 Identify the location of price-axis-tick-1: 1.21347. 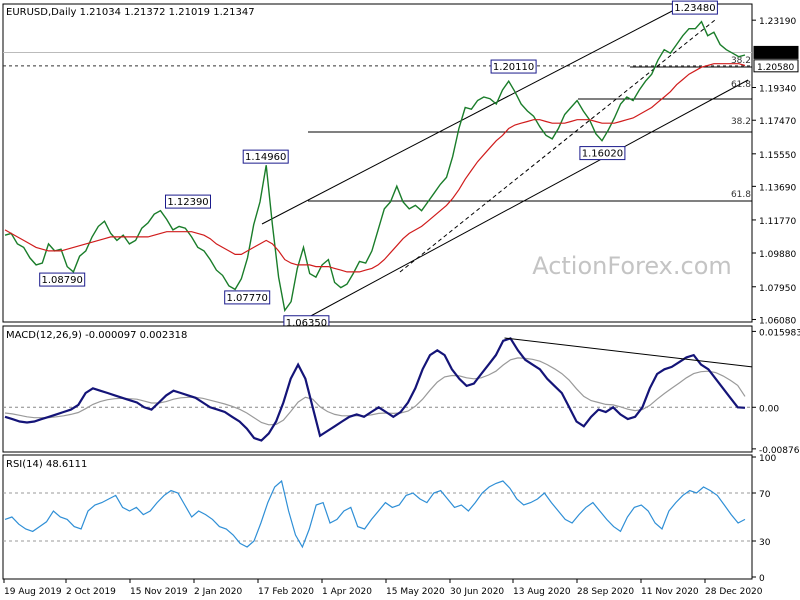
(775, 54).